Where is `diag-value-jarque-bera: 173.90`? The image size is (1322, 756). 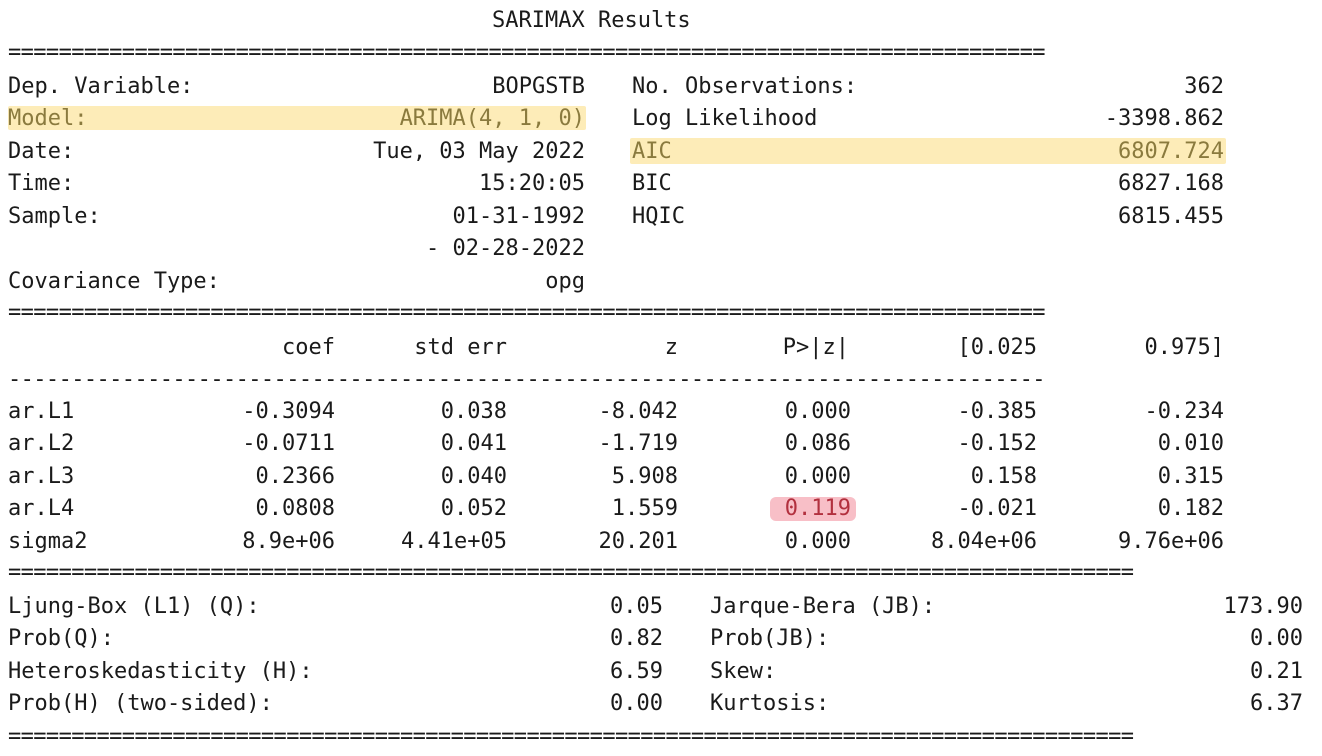 diag-value-jarque-bera: 173.90 is located at coordinates (1263, 606).